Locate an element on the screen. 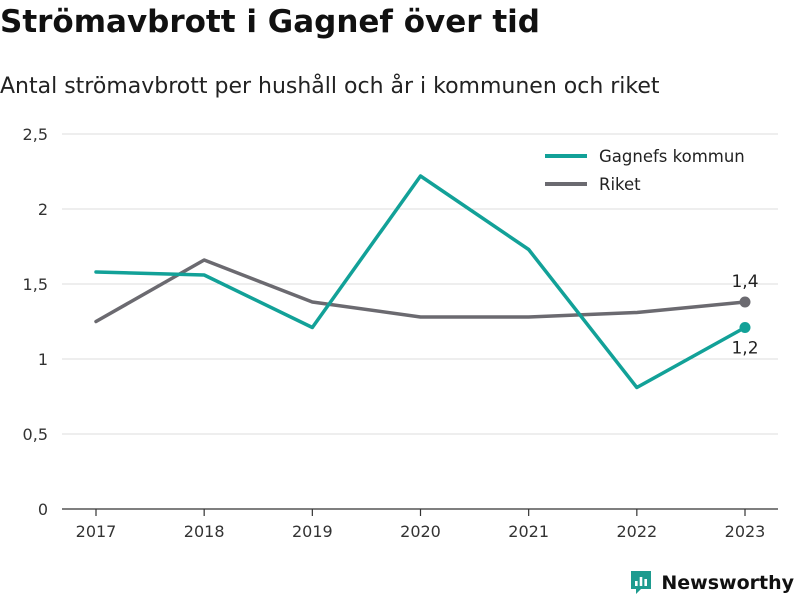  brand-name: Newsworthy is located at coordinates (727, 582).